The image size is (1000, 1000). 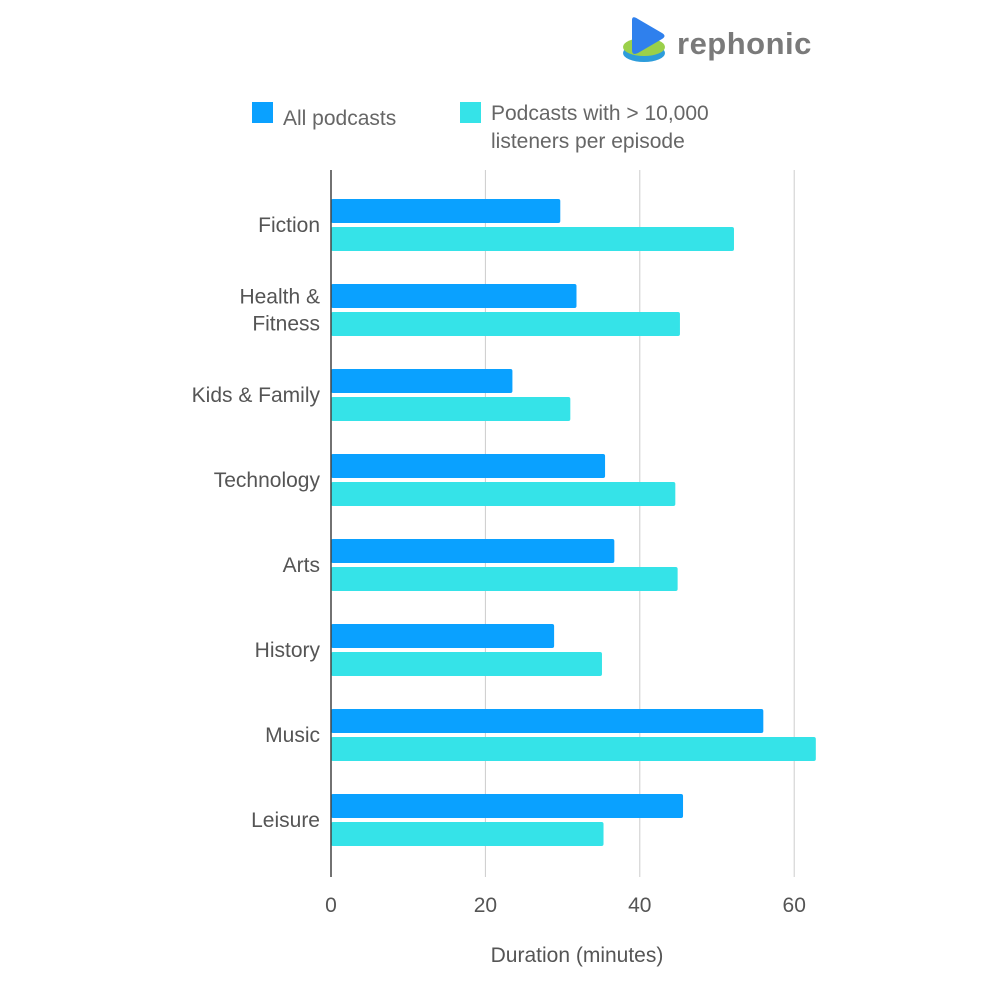 I want to click on category-label-line: Technology, so click(x=267, y=480).